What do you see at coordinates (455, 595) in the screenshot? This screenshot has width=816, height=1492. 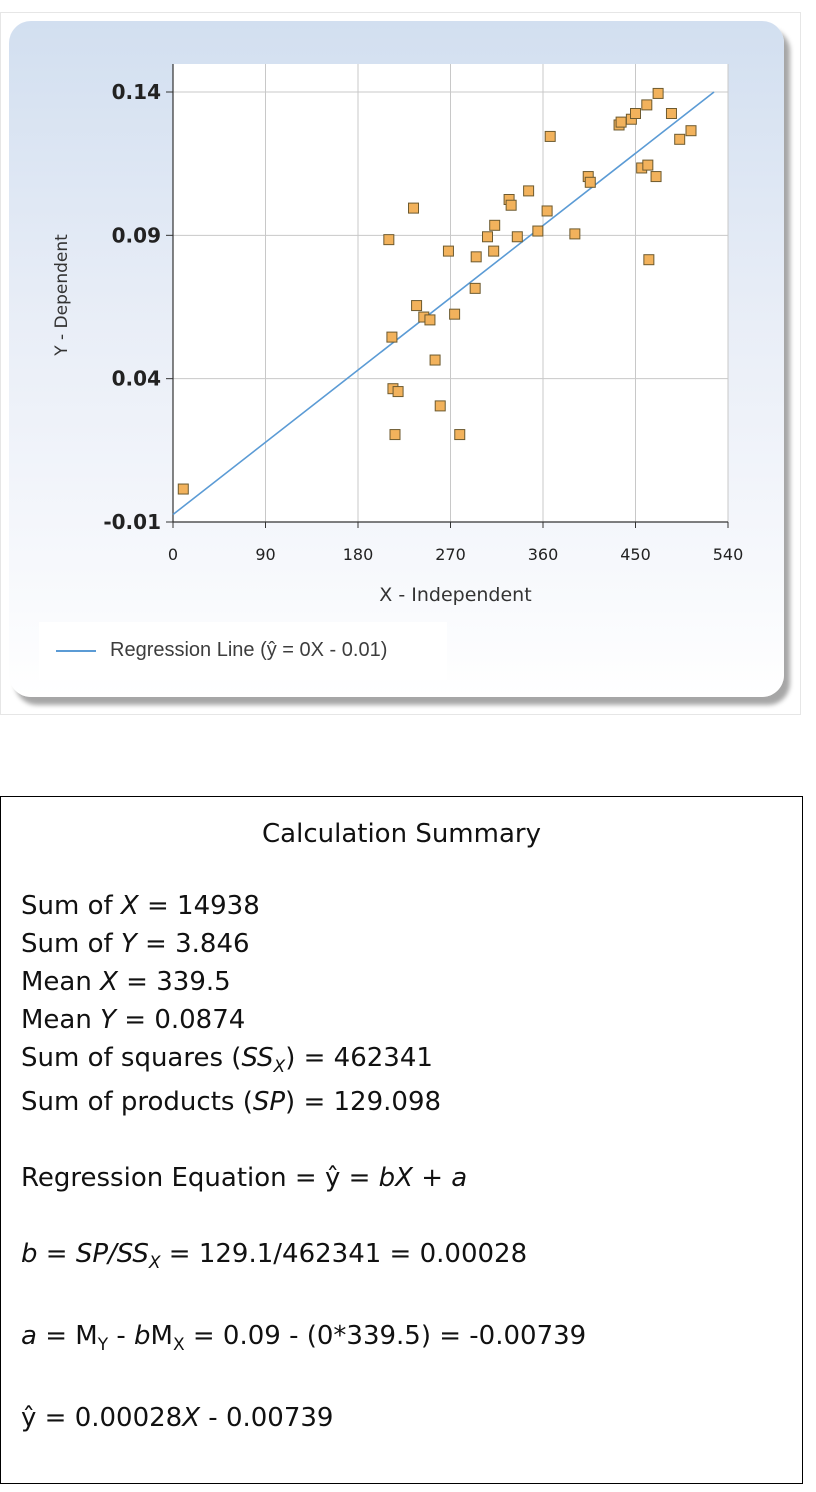 I see `x-axis-label: X - Independent` at bounding box center [455, 595].